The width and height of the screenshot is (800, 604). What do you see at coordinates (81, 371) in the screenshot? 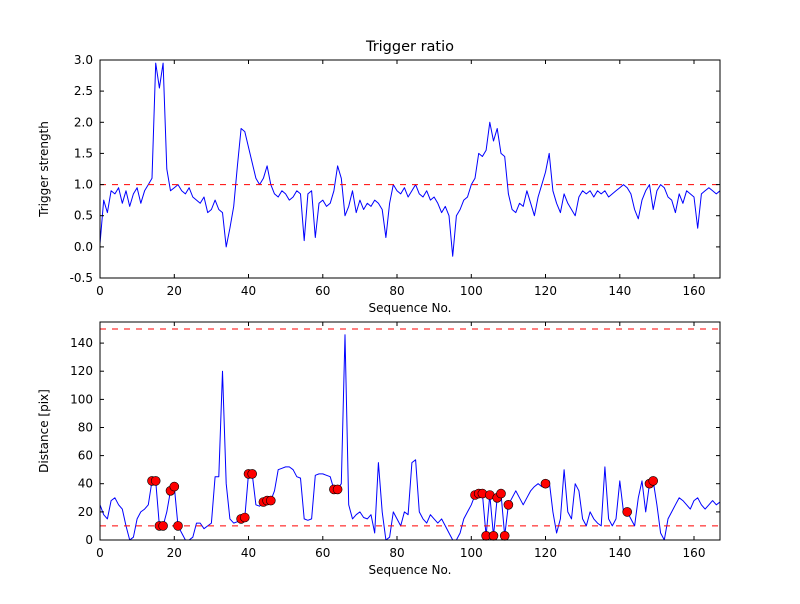
I see `y-tick-label: 120` at bounding box center [81, 371].